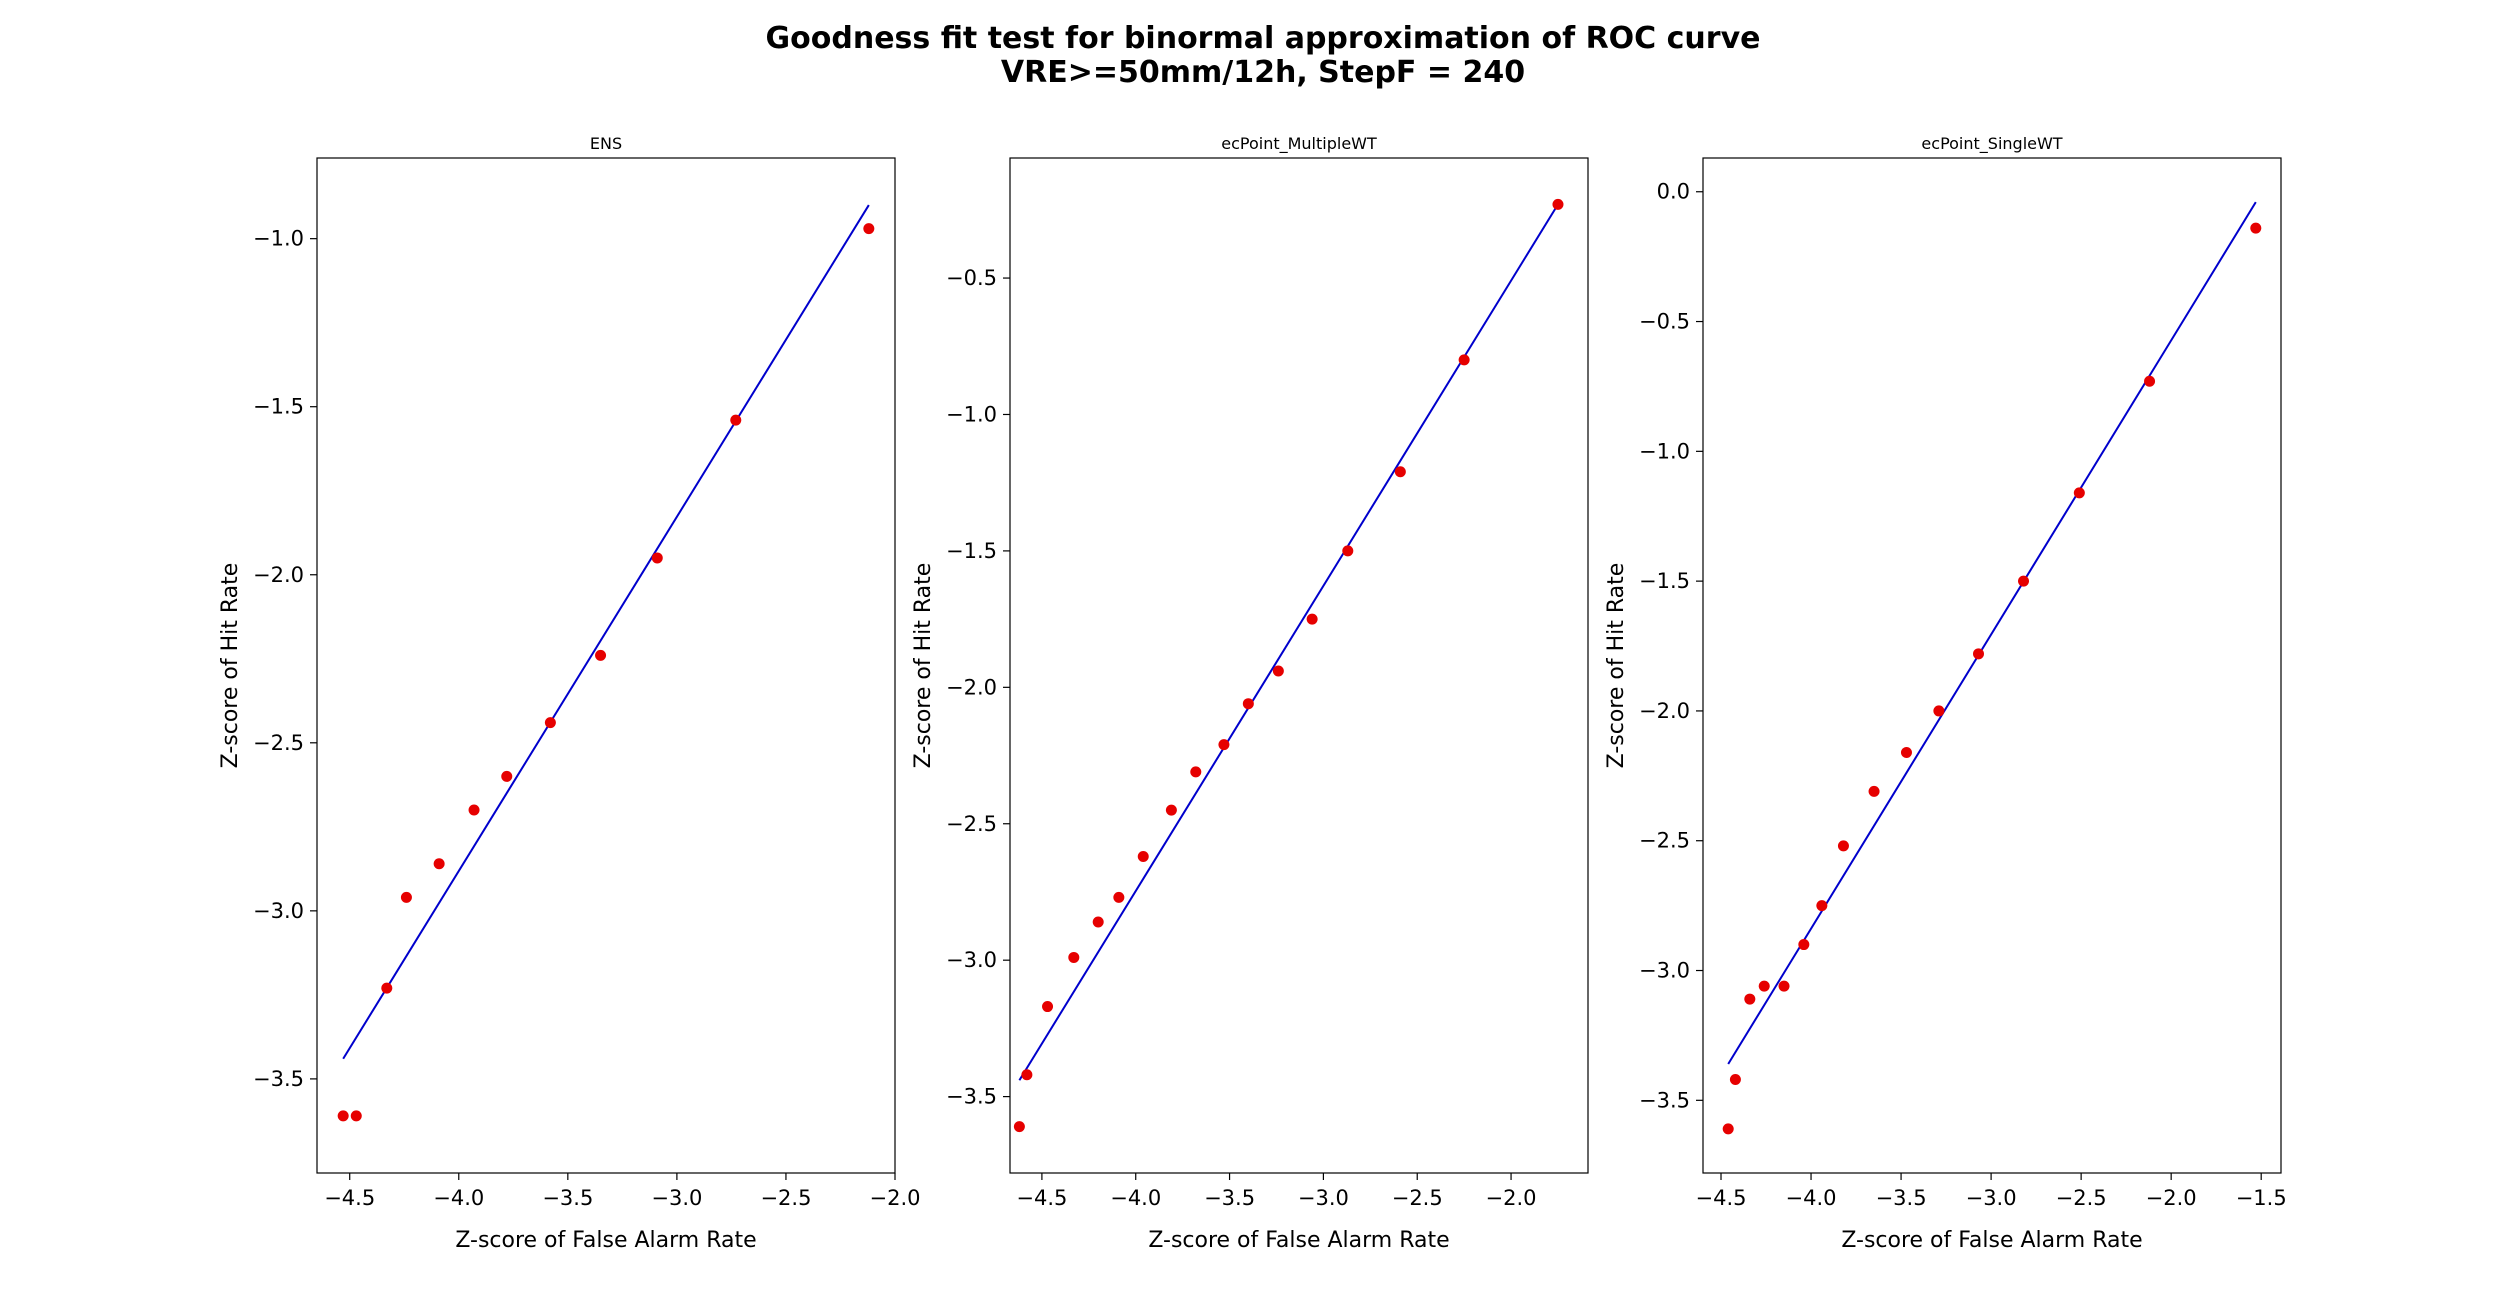 This screenshot has height=1300, width=2500. Describe the element at coordinates (606, 143) in the screenshot. I see `panel-title: ENS` at that location.